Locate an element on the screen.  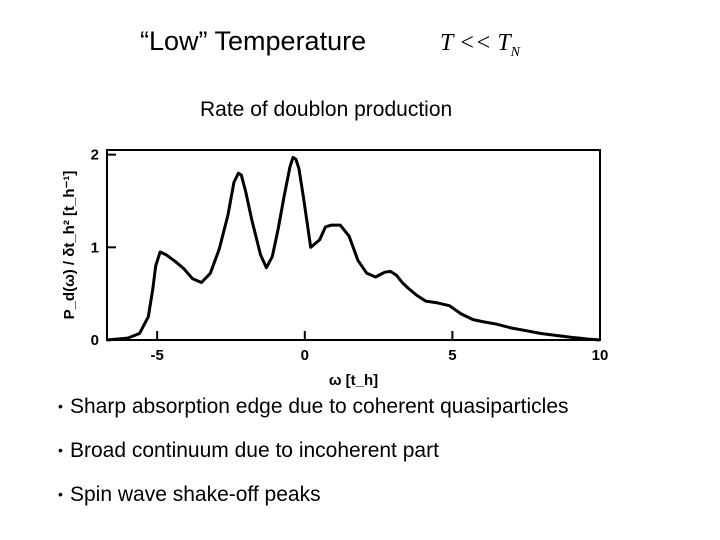
y-tick-label: 0 is located at coordinates (95, 340).